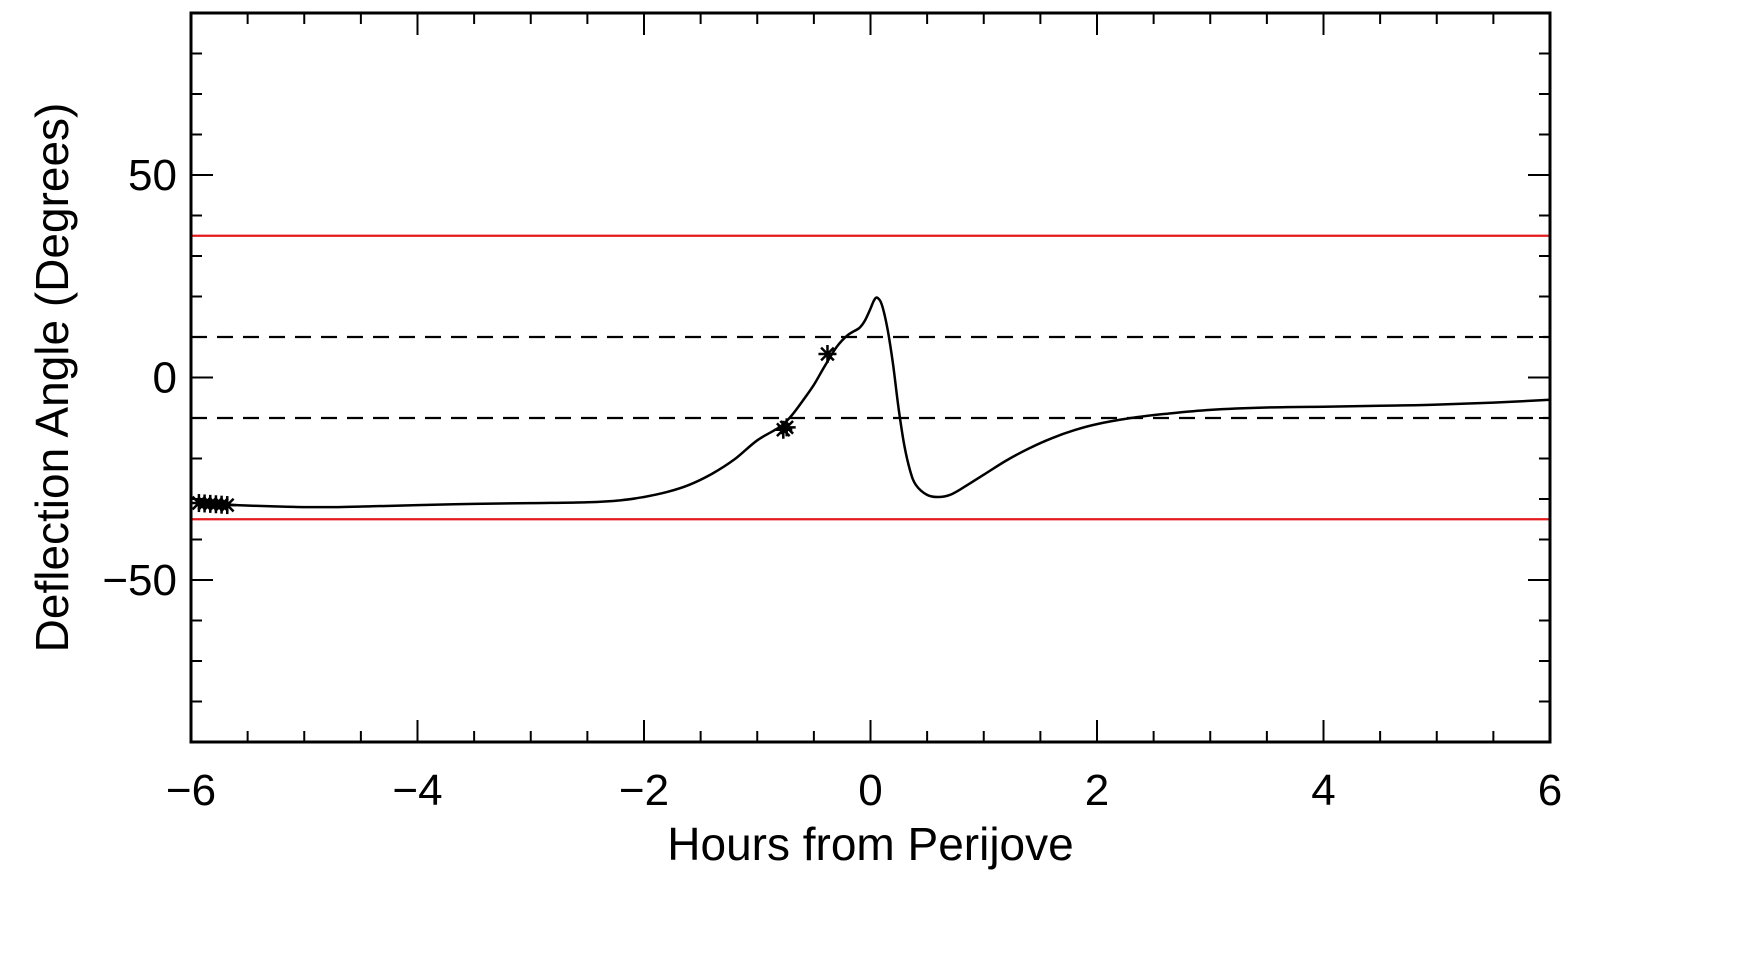 This screenshot has width=1754, height=972. What do you see at coordinates (139, 580) in the screenshot?
I see `y-tick-label: −50` at bounding box center [139, 580].